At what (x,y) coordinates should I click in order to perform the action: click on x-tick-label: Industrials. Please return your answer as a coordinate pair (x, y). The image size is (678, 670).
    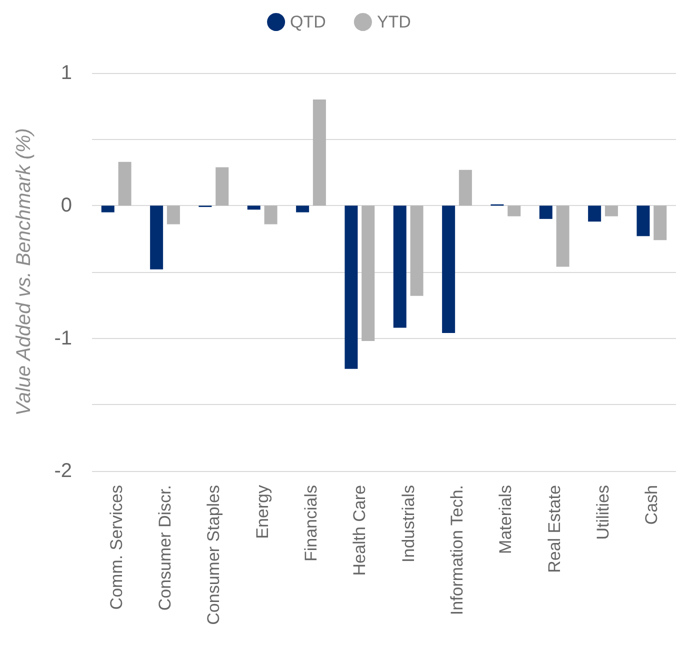
    Looking at the image, I should click on (408, 523).